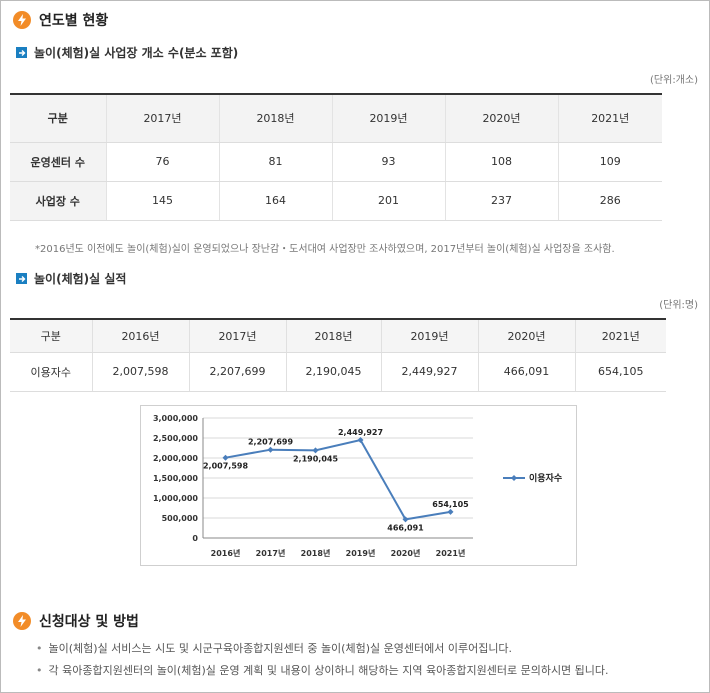  I want to click on subsection-title-text: 놀이(체험)실 사업장 개소 수(분소 포함), so click(136, 53).